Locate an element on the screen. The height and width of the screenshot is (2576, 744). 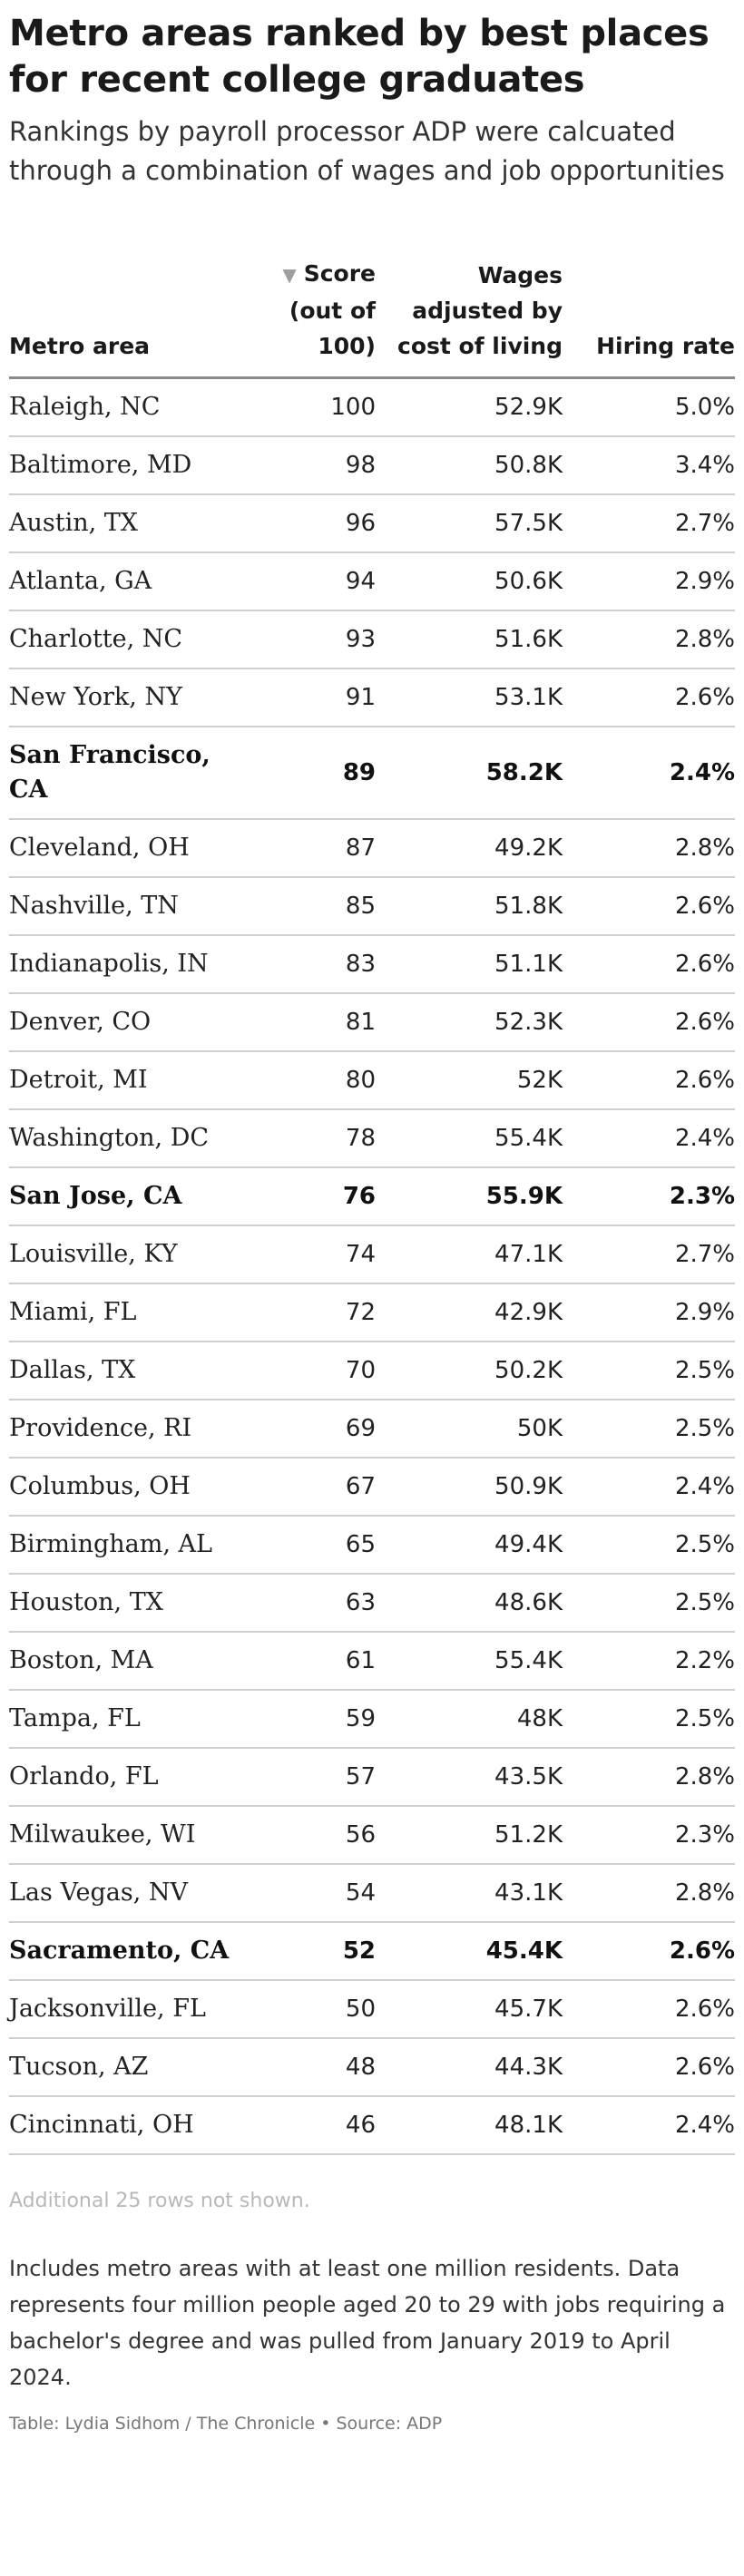
cell-wages: 44.3K is located at coordinates (469, 2067).